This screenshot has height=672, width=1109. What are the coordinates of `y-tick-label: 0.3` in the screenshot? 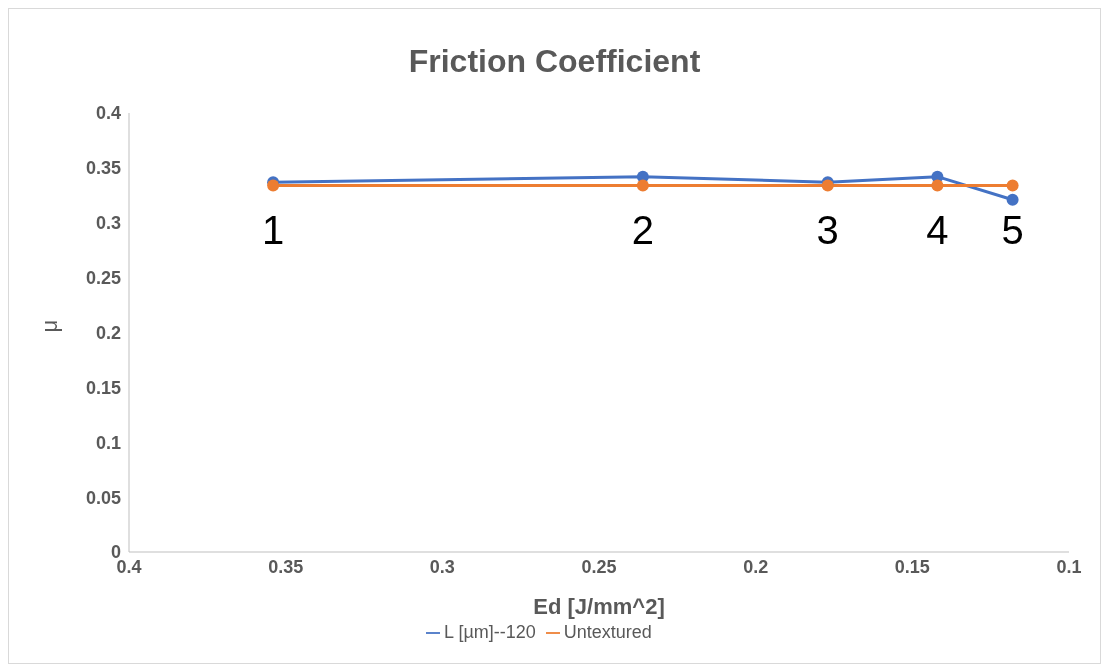 It's located at (108, 223).